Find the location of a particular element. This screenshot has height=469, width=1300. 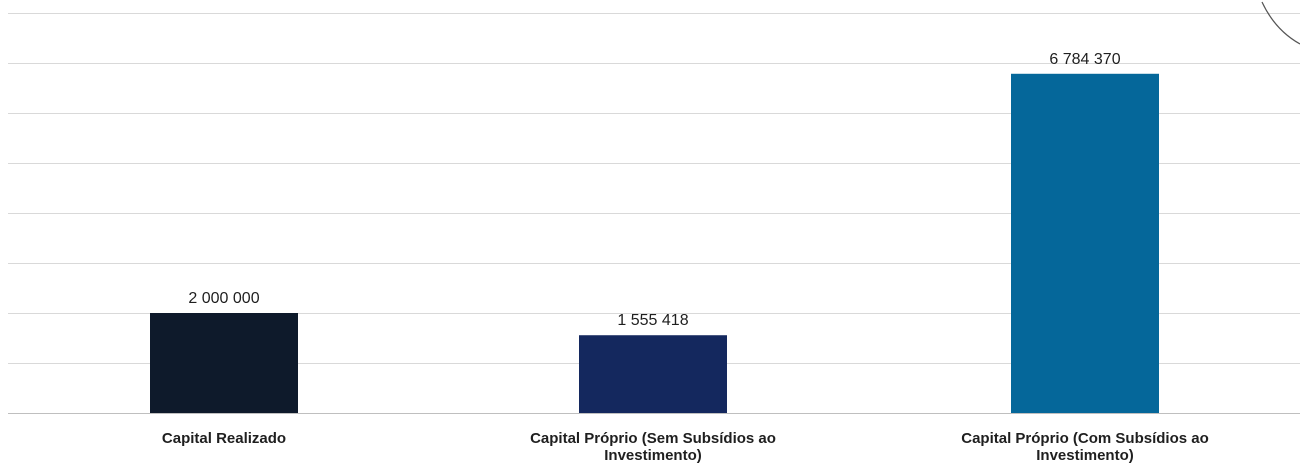

data-label-1: 2 000 000 is located at coordinates (223, 298).